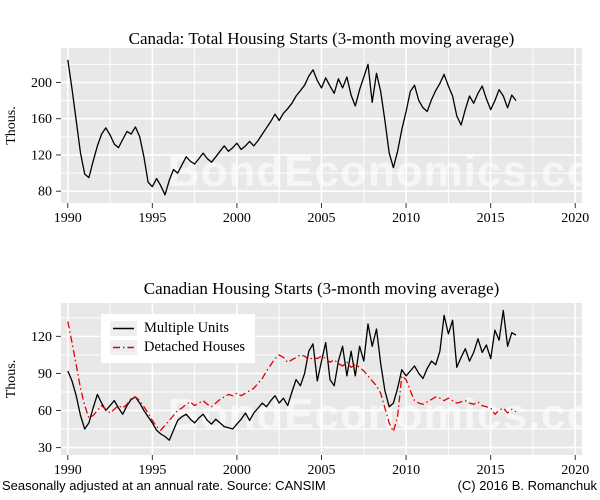 Image resolution: width=600 pixels, height=500 pixels. Describe the element at coordinates (186, 328) in the screenshot. I see `legend-label-multiple-units: Multiple Units` at that location.